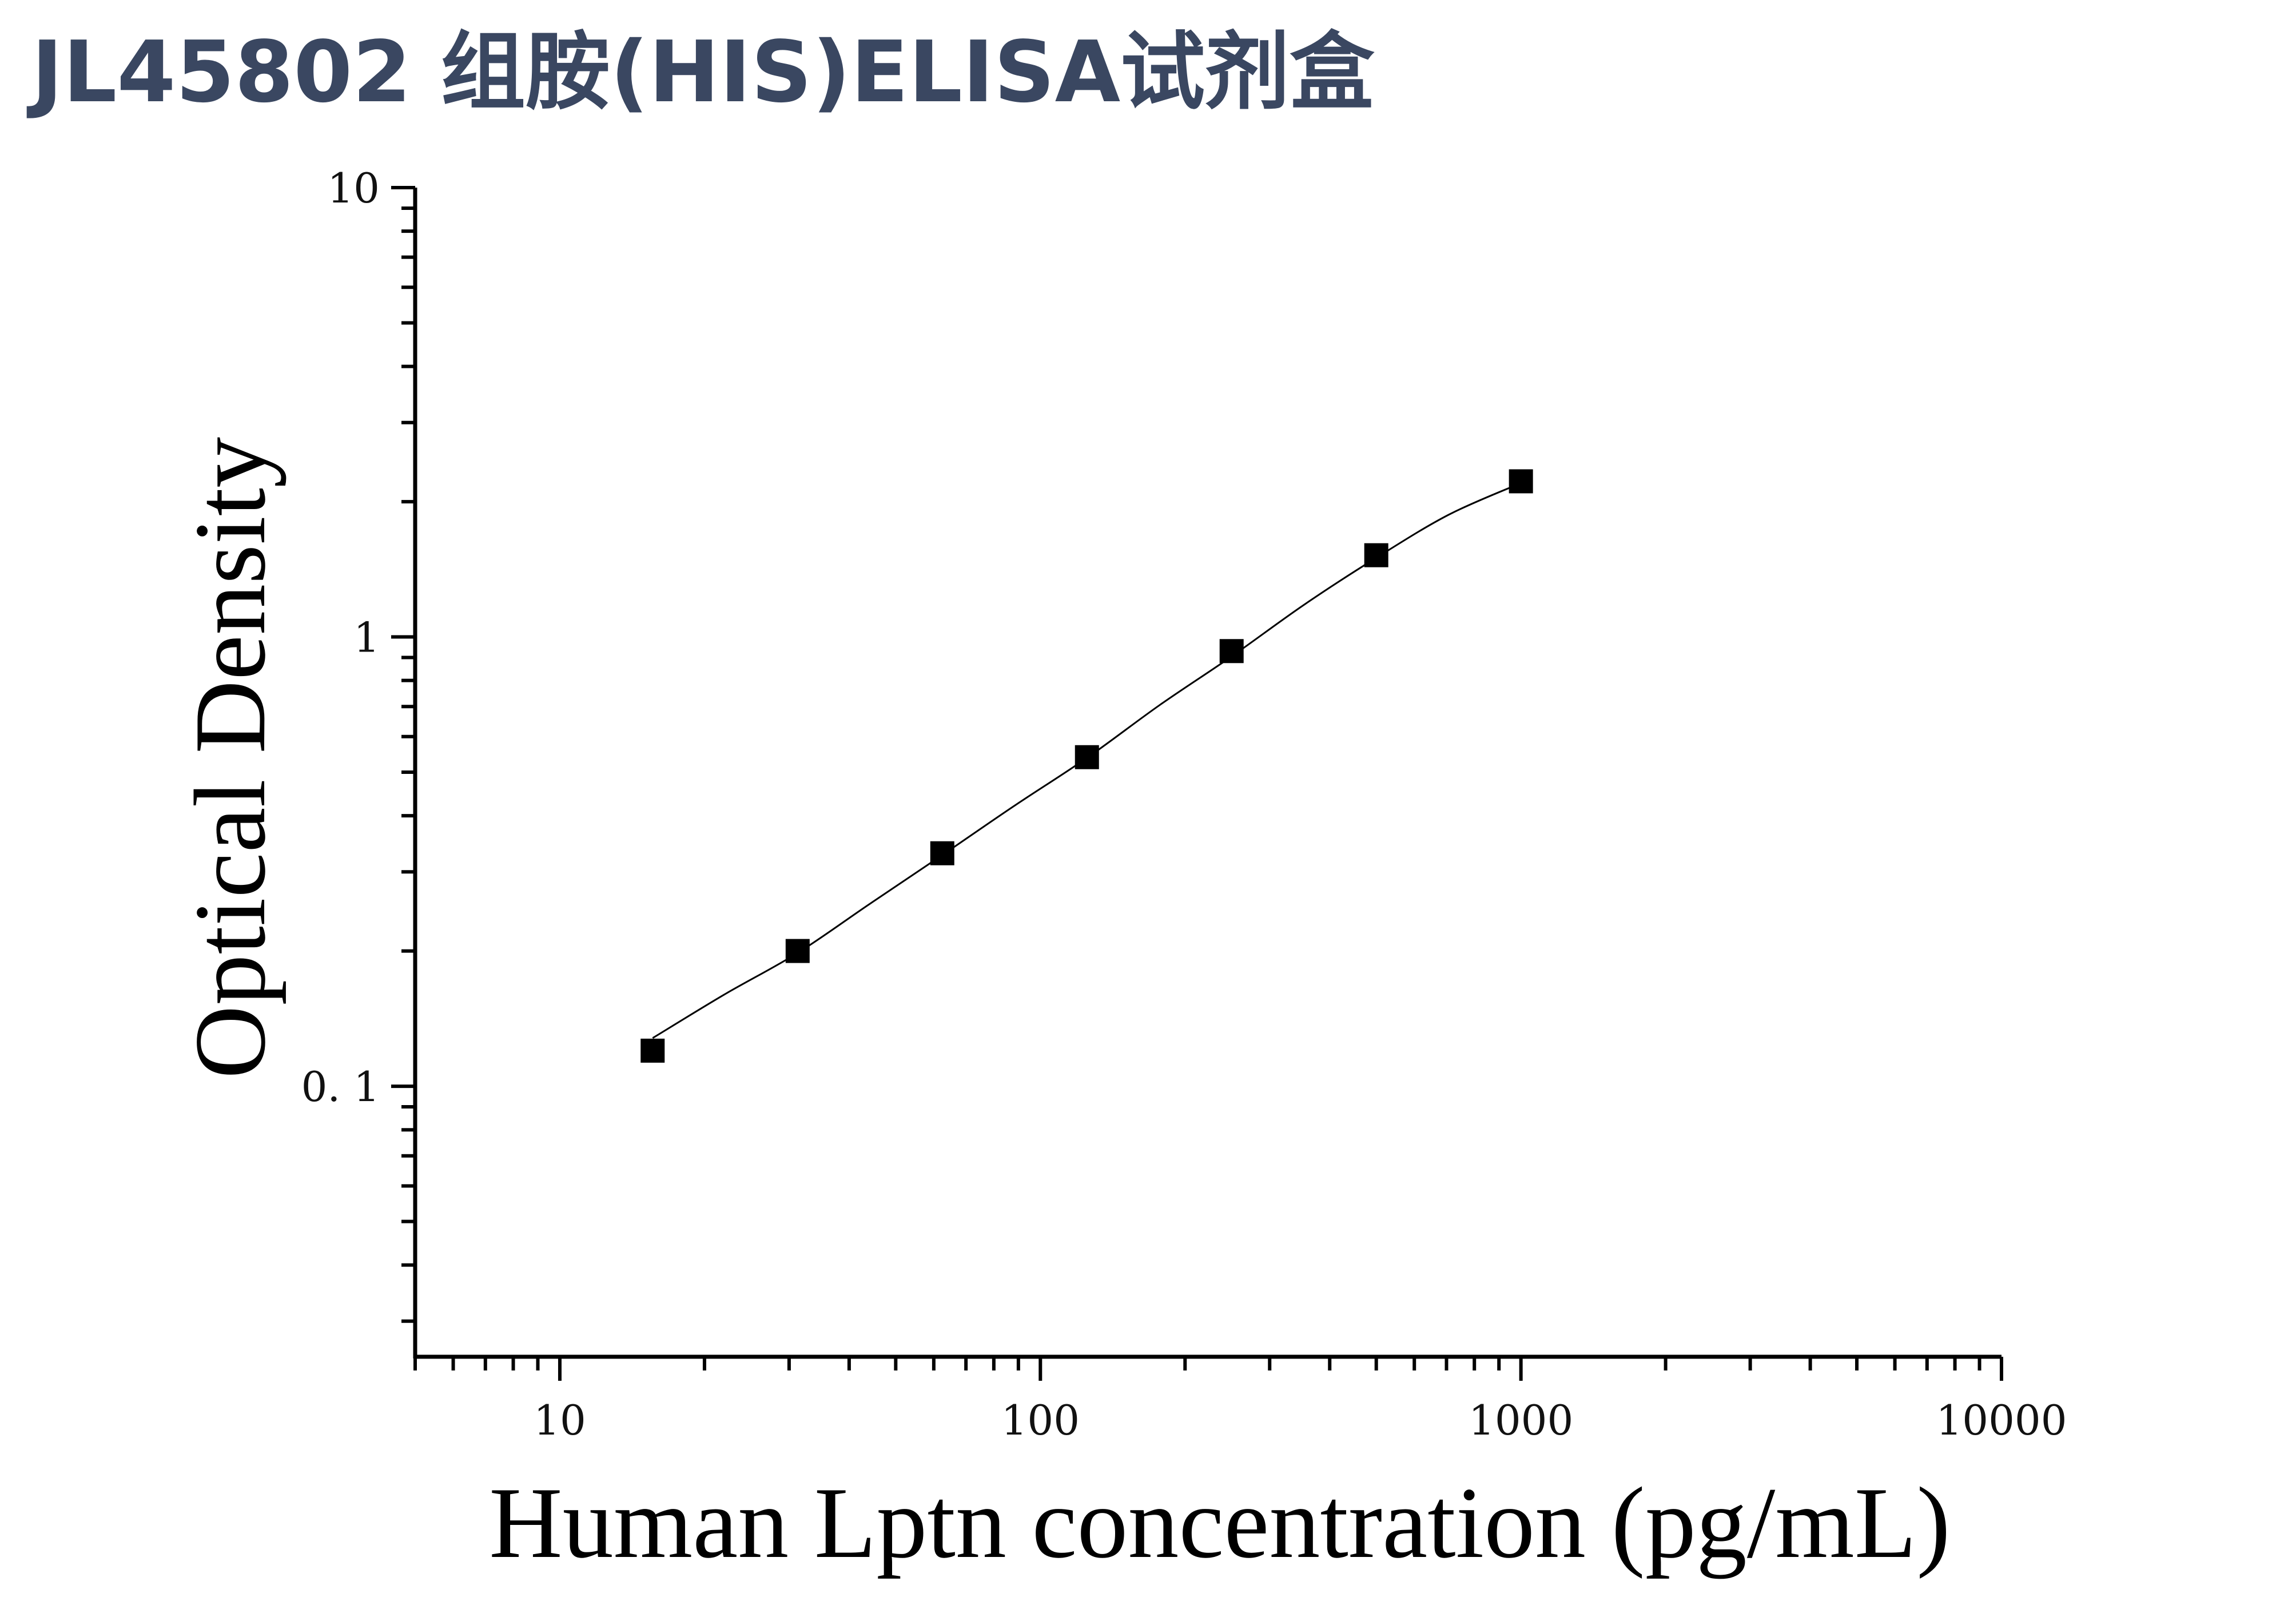  Describe the element at coordinates (703, 72) in the screenshot. I see `page-title: JL45802 组胺(HIS)ELISA试剂盒` at that location.